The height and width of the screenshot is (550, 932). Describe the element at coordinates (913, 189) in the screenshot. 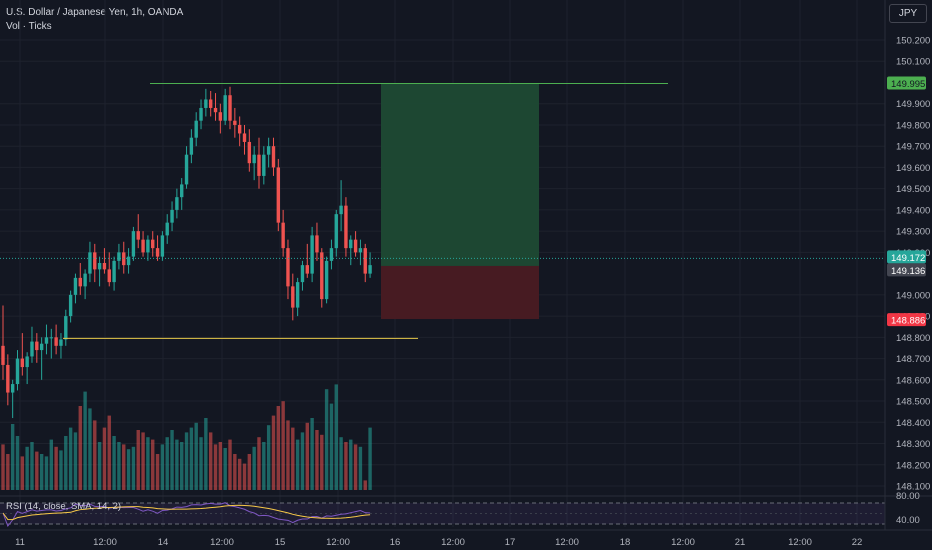

I see `price-tick-label: 149.500` at that location.